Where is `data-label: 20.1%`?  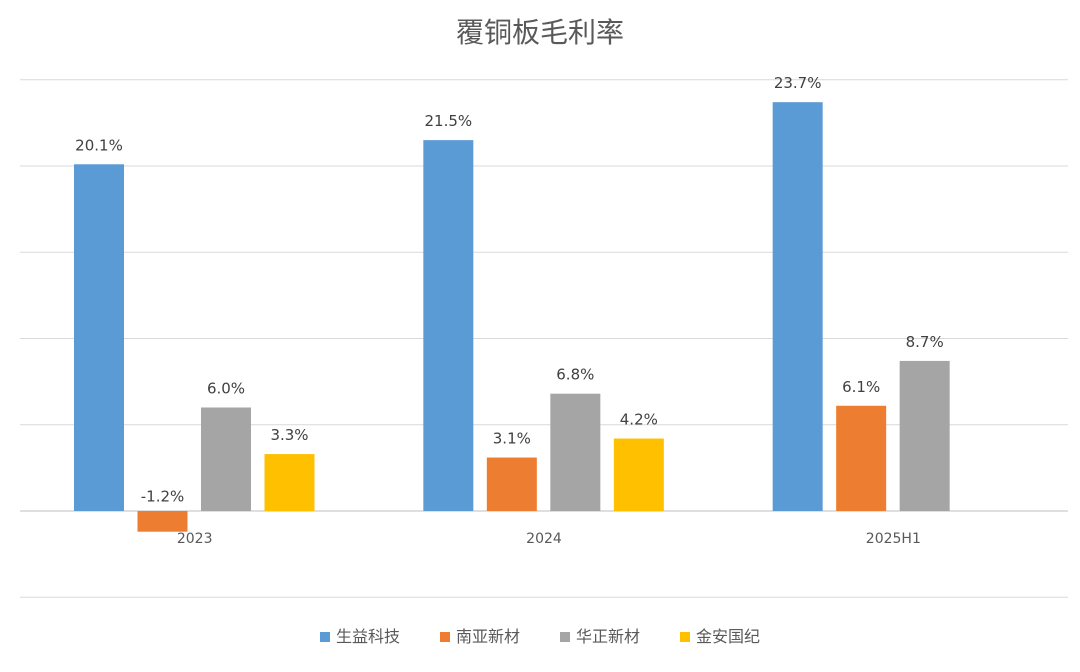 data-label: 20.1% is located at coordinates (99, 145).